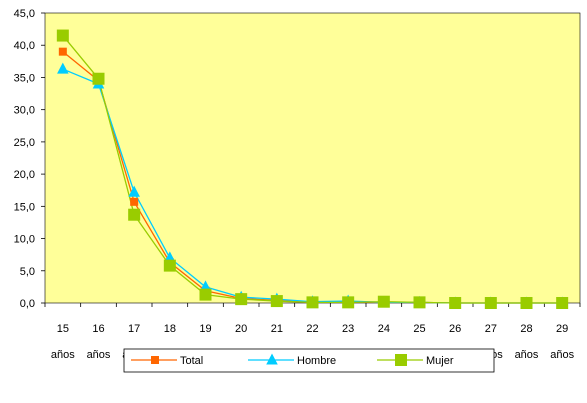 Image resolution: width=587 pixels, height=403 pixels. I want to click on y-tick-label: 15,0, so click(24, 207).